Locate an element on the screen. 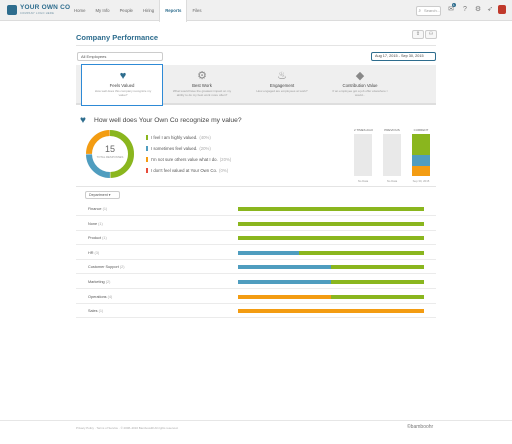 Image resolution: width=512 pixels, height=444 pixels. export-button: ⇪ is located at coordinates (418, 34).